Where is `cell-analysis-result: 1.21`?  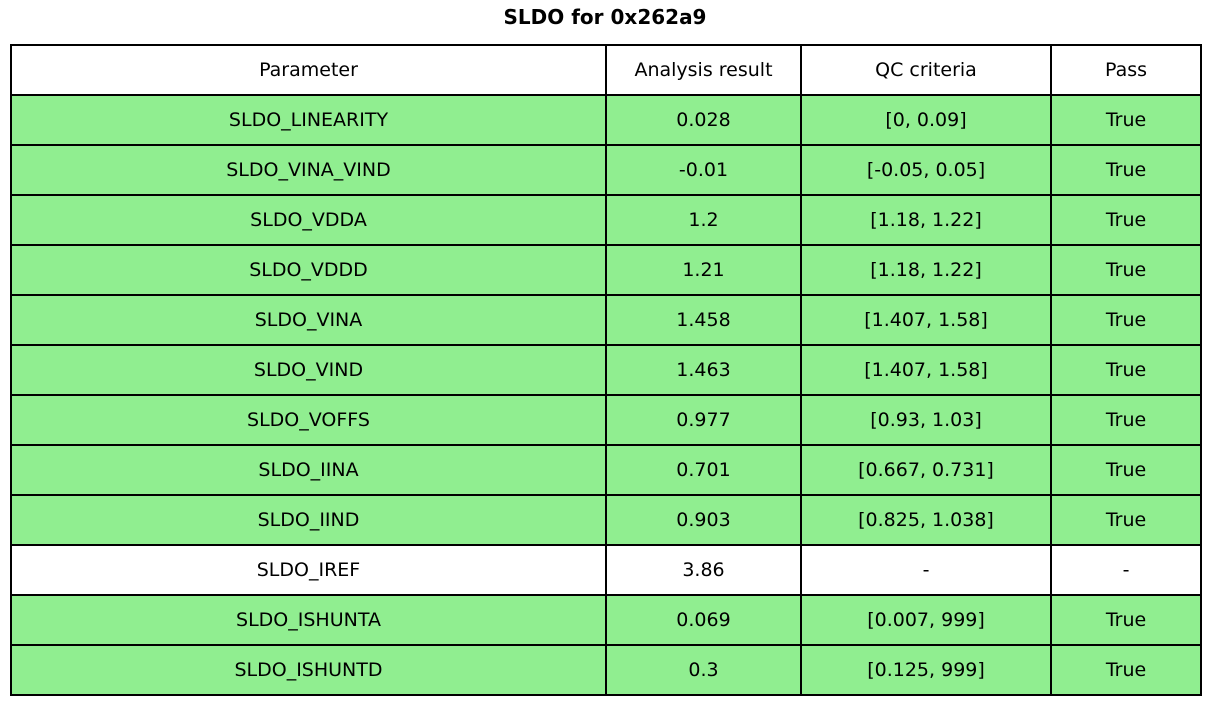
cell-analysis-result: 1.21 is located at coordinates (703, 270).